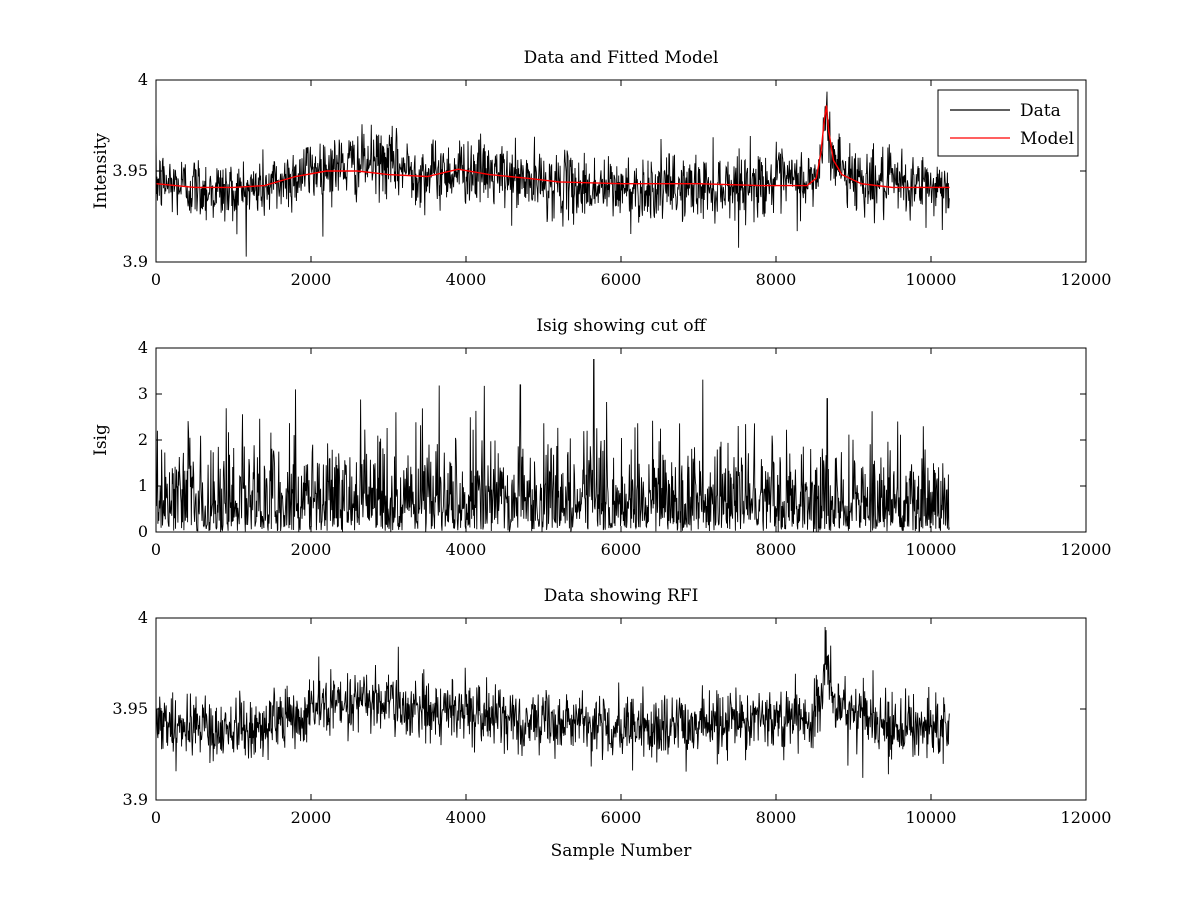 Image resolution: width=1200 pixels, height=900 pixels. Describe the element at coordinates (1047, 139) in the screenshot. I see `legend-label-model: Model` at that location.